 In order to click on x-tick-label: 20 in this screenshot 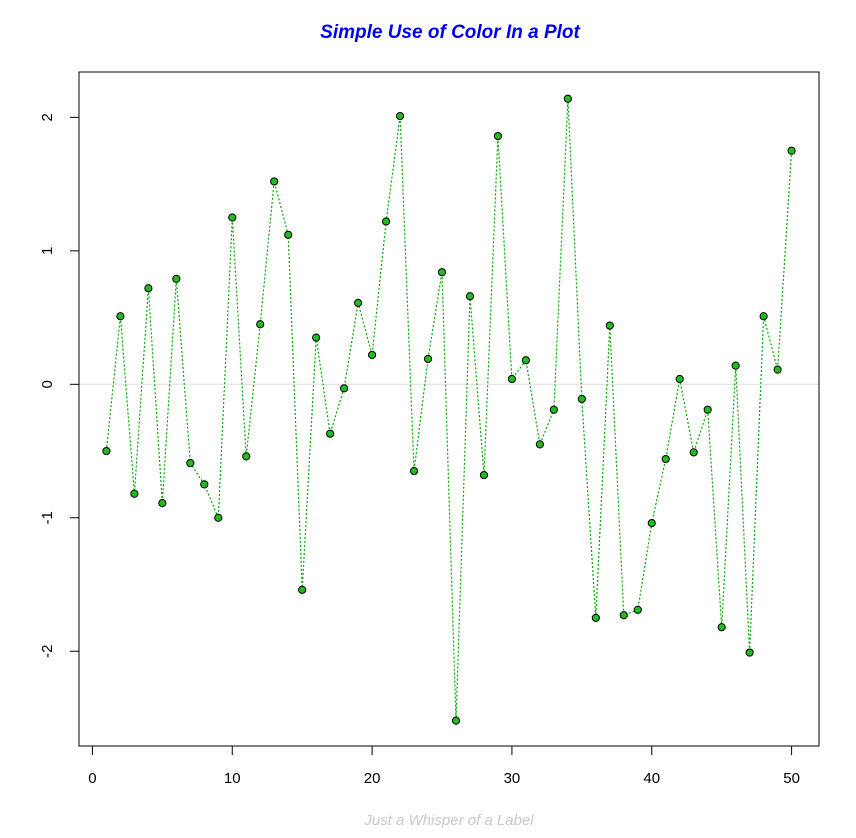, I will do `click(372, 778)`.